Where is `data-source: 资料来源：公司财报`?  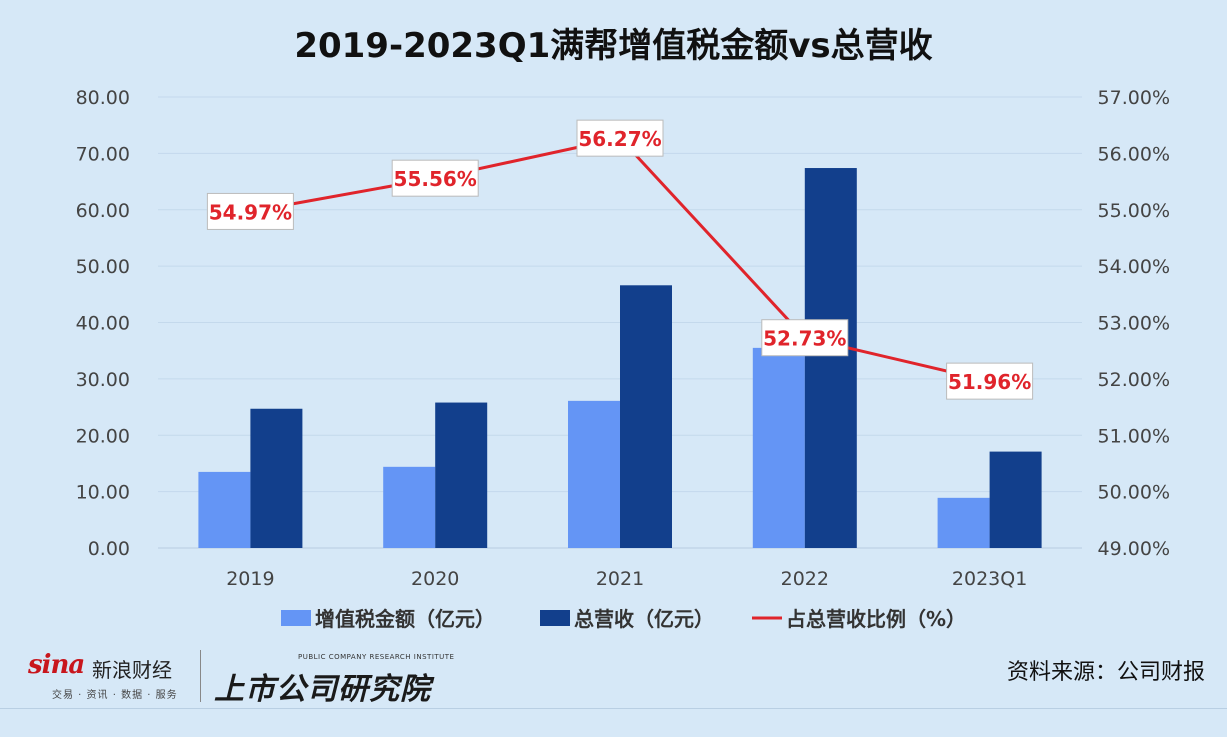 data-source: 资料来源：公司财报 is located at coordinates (1105, 672).